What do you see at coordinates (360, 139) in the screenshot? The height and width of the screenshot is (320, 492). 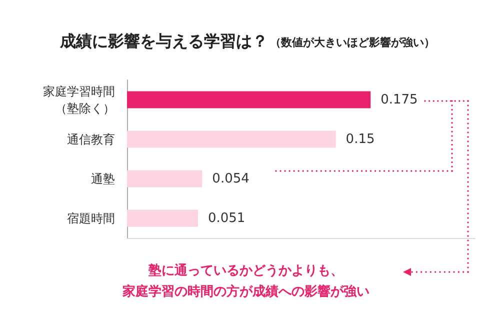 I see `data-label: 0.15` at bounding box center [360, 139].